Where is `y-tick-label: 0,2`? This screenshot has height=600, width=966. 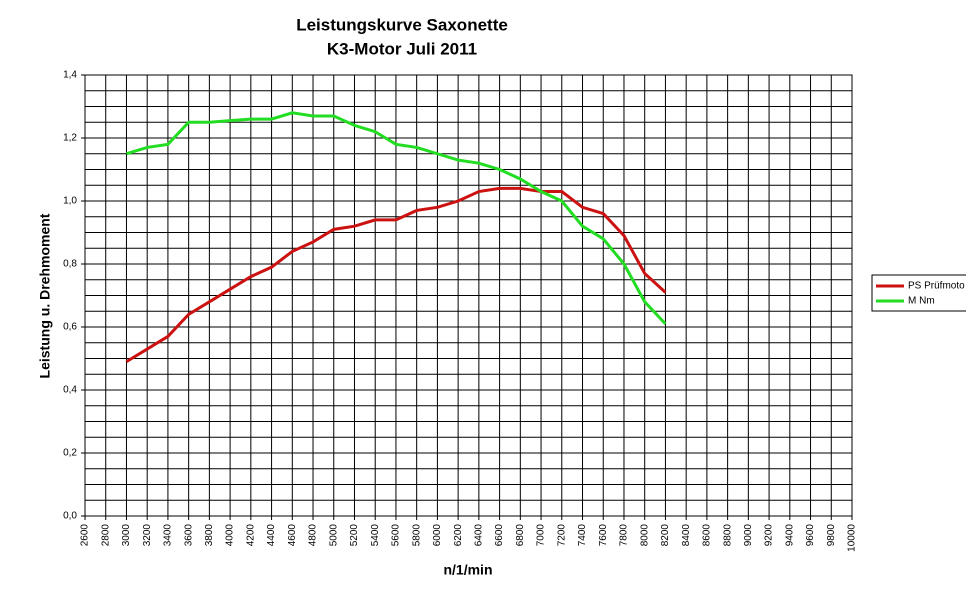 y-tick-label: 0,2 is located at coordinates (70, 453).